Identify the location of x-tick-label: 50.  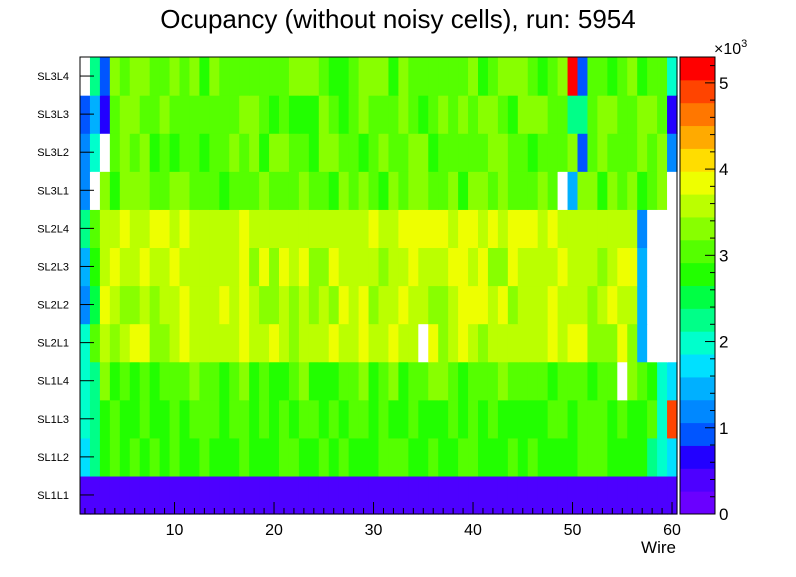
(573, 530).